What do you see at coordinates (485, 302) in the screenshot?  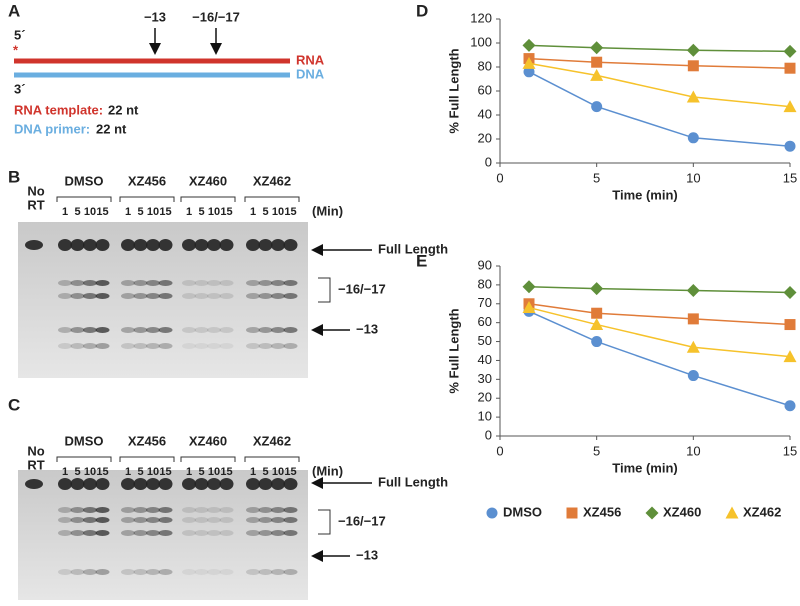 I see `y-tick-label: 70` at bounding box center [485, 302].